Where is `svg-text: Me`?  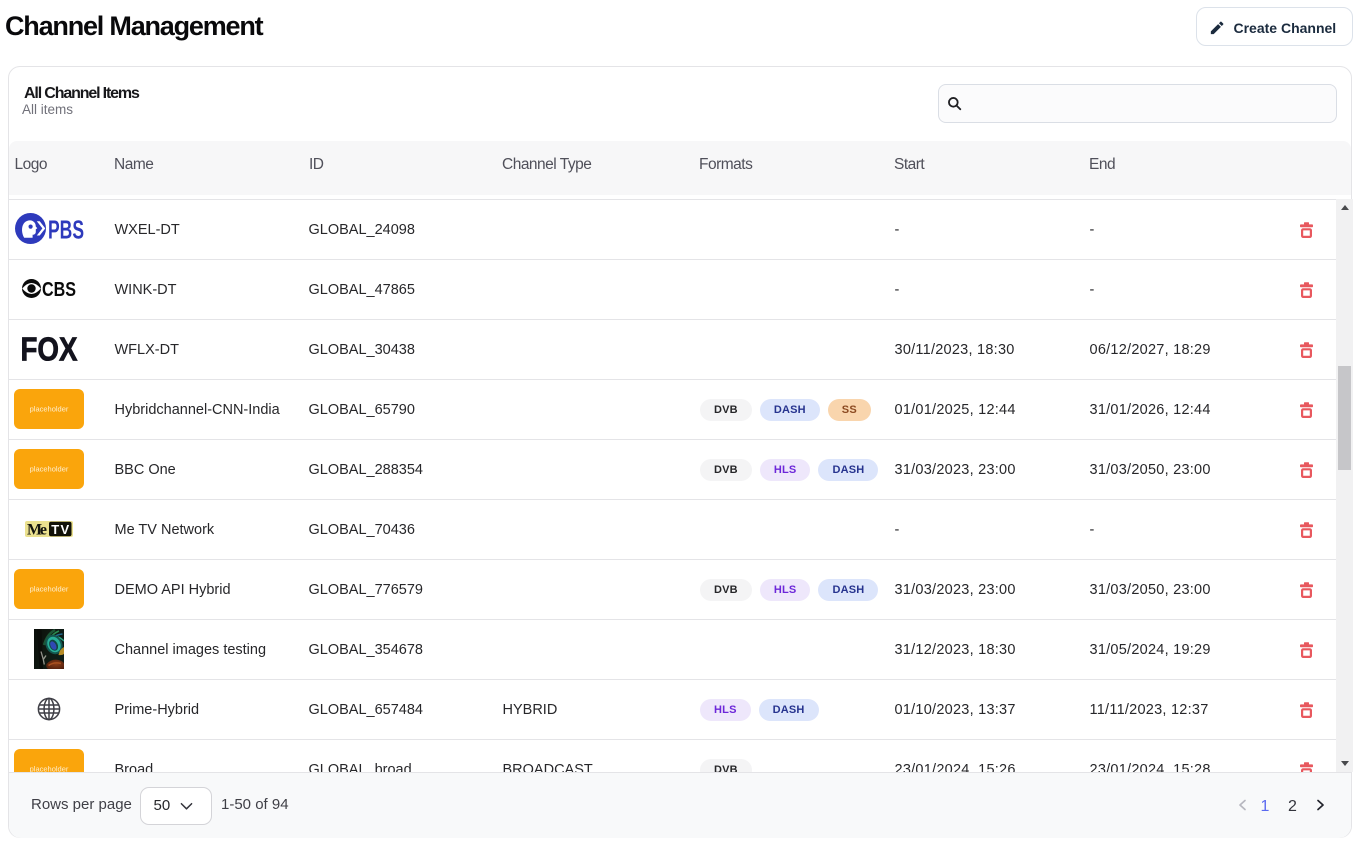 svg-text: Me is located at coordinates (37, 529).